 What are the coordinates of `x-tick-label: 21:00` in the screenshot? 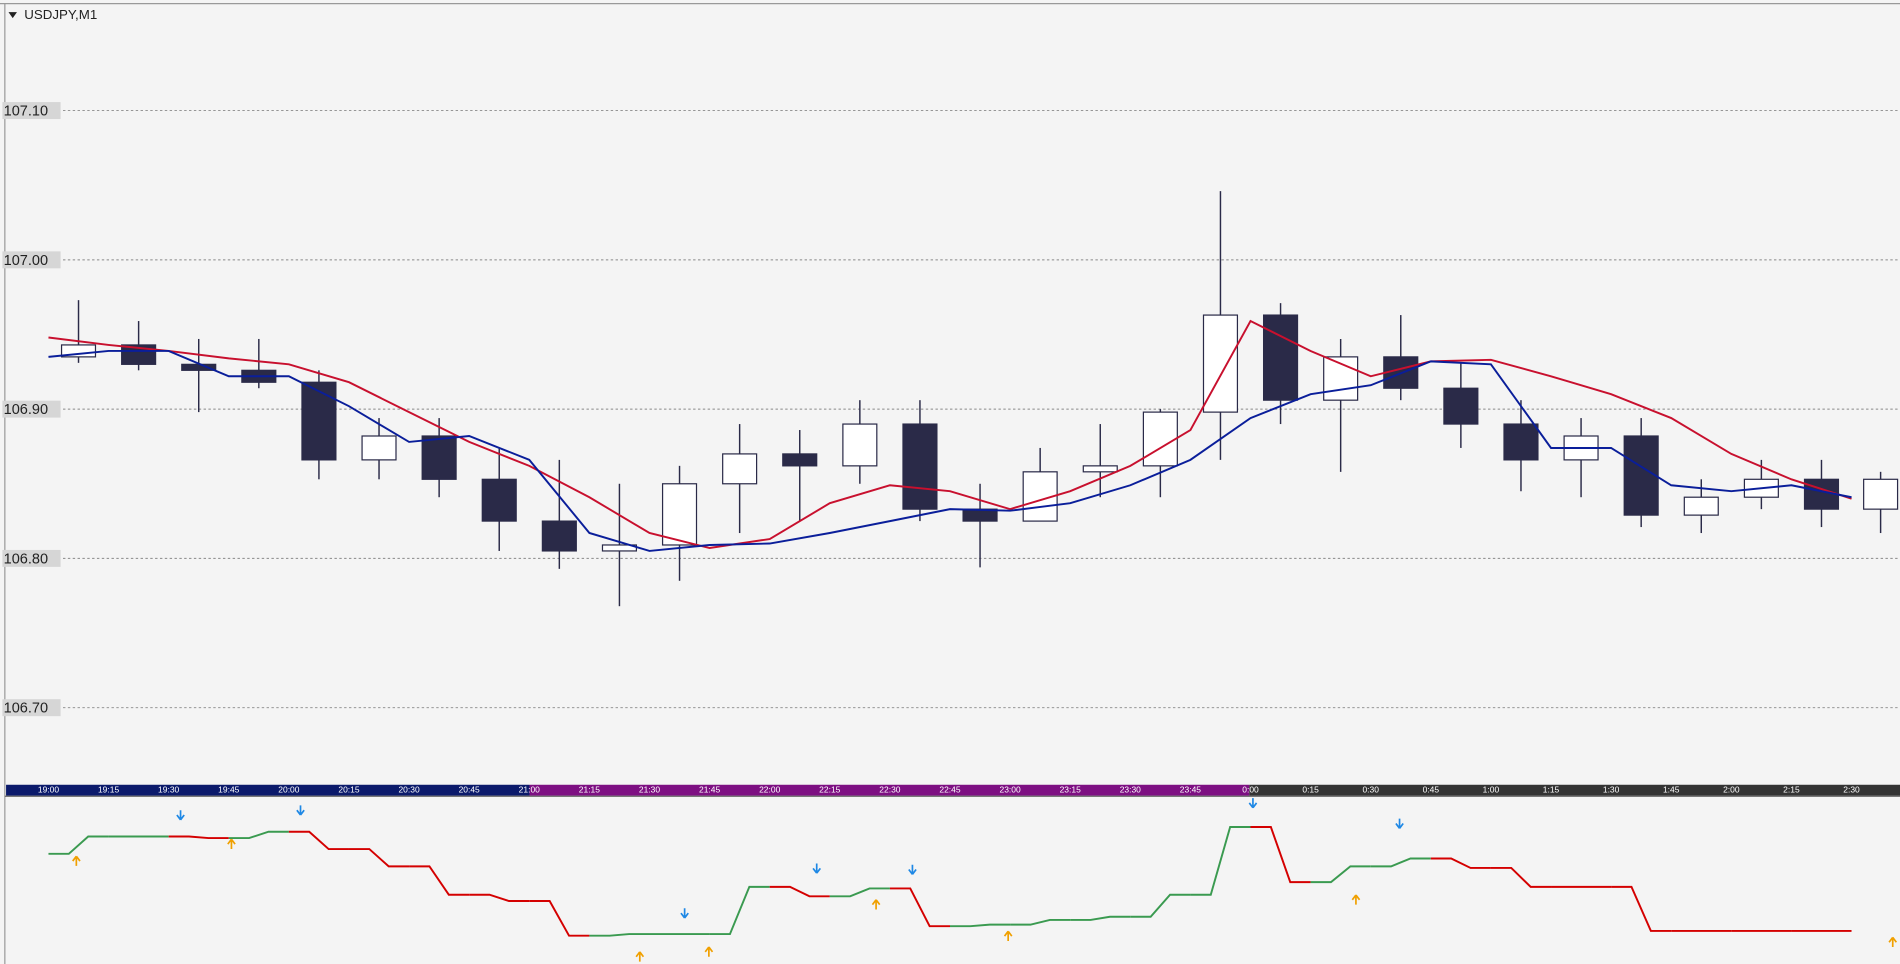 It's located at (529, 789).